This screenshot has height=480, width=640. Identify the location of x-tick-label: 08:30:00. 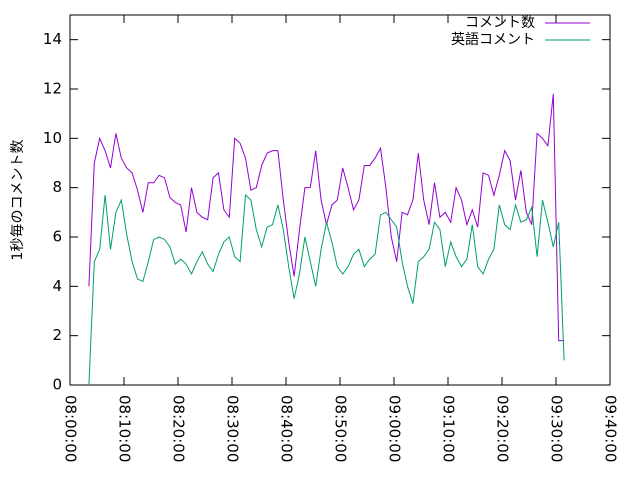
(233, 428).